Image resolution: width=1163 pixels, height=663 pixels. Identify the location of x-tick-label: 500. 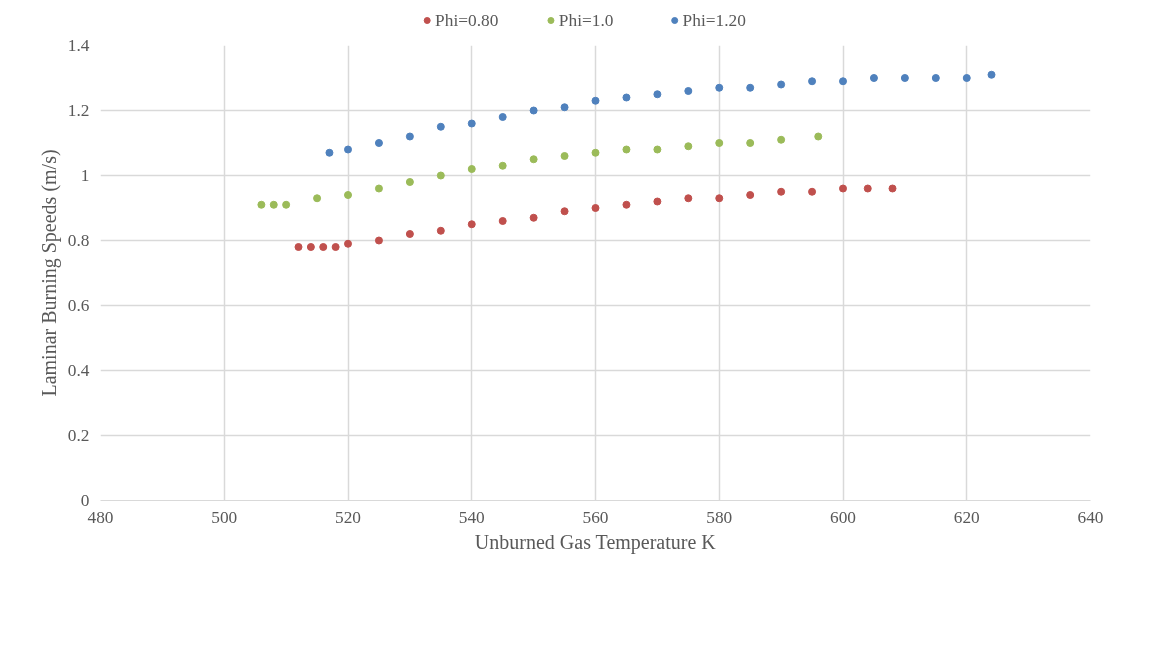
(224, 517).